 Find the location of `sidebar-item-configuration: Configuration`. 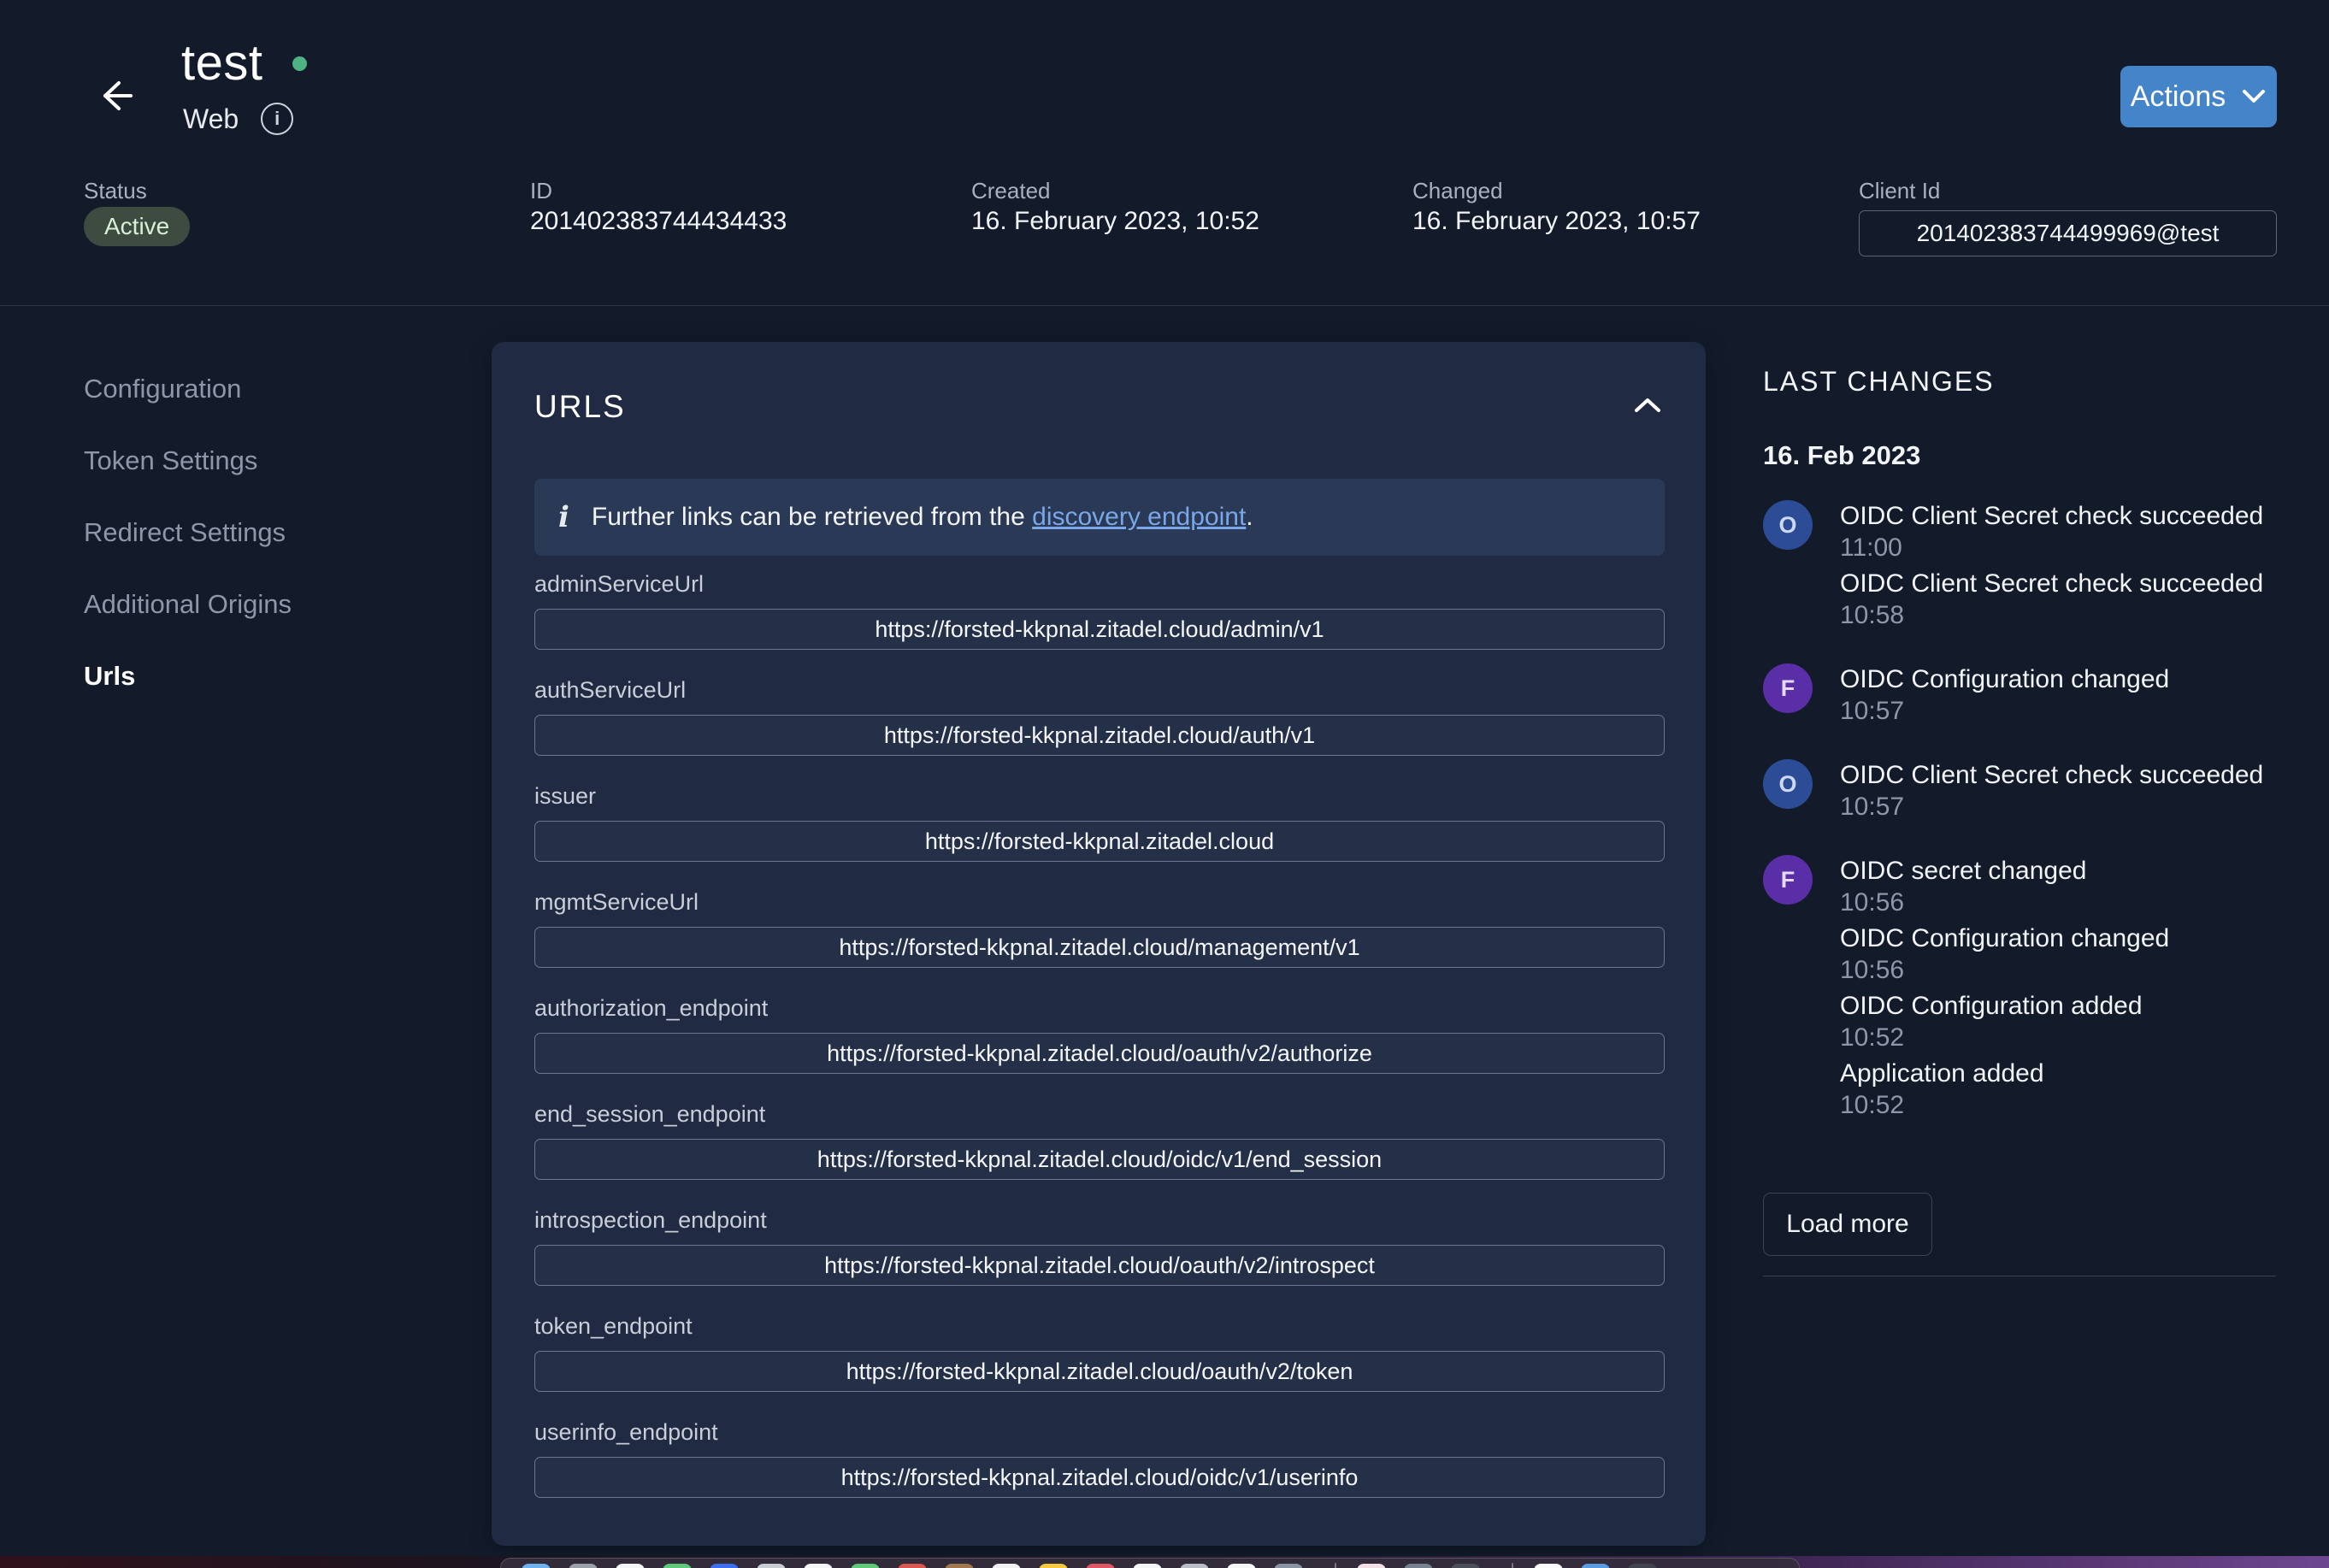

sidebar-item-configuration: Configuration is located at coordinates (163, 389).